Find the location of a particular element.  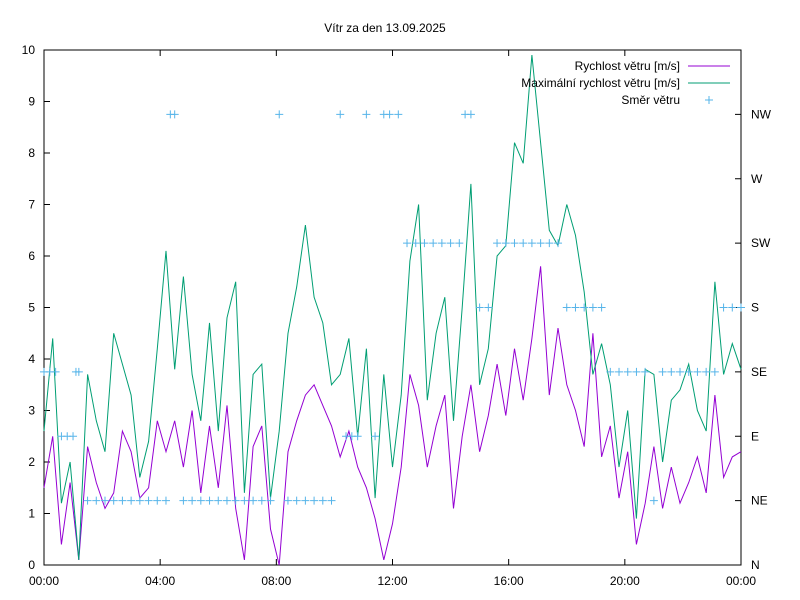

y-right-tick-label: W is located at coordinates (757, 179).